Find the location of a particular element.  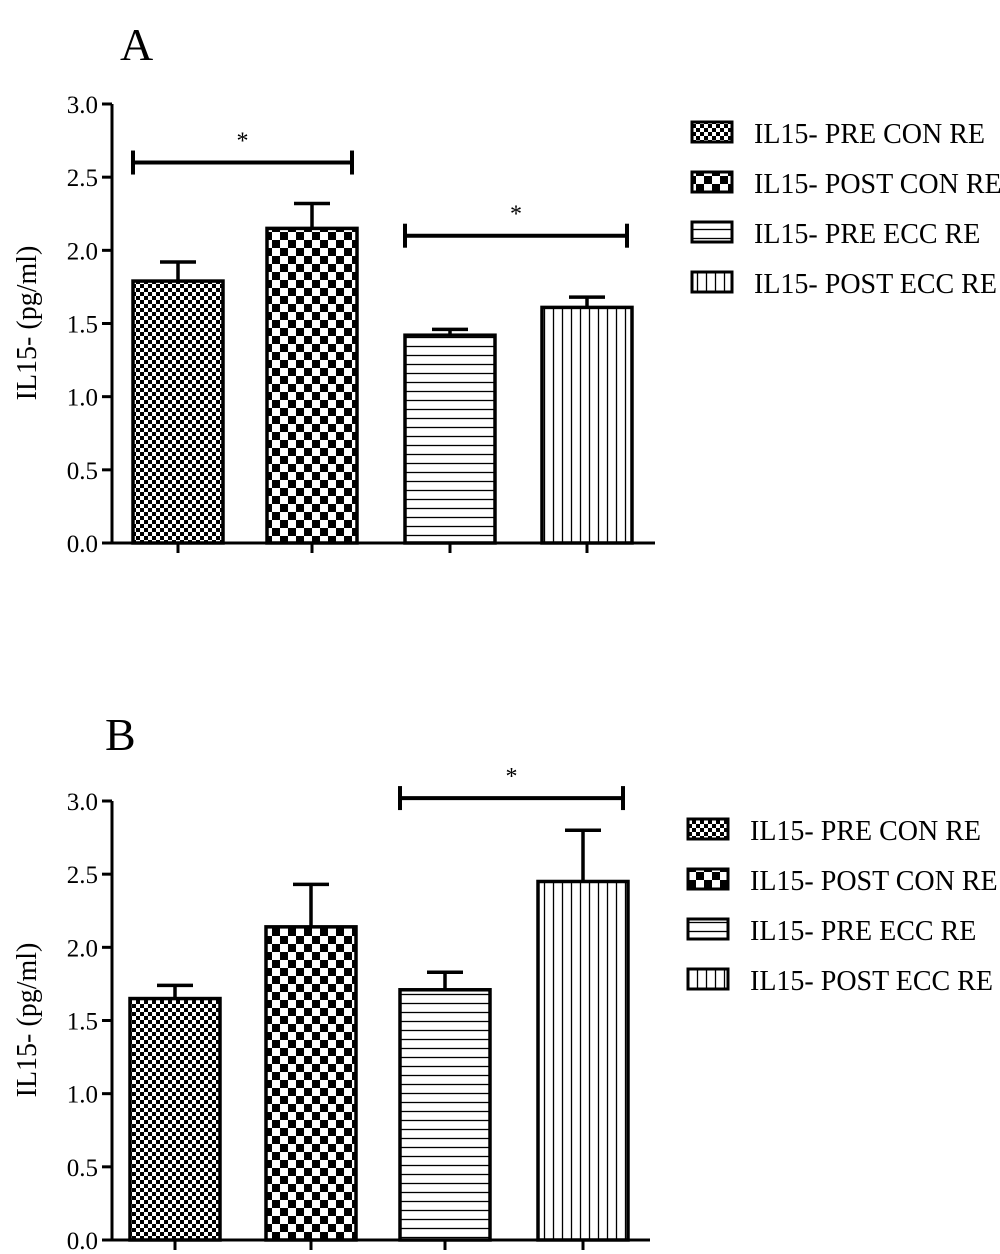

significance-markers: * is located at coordinates (511, 787).